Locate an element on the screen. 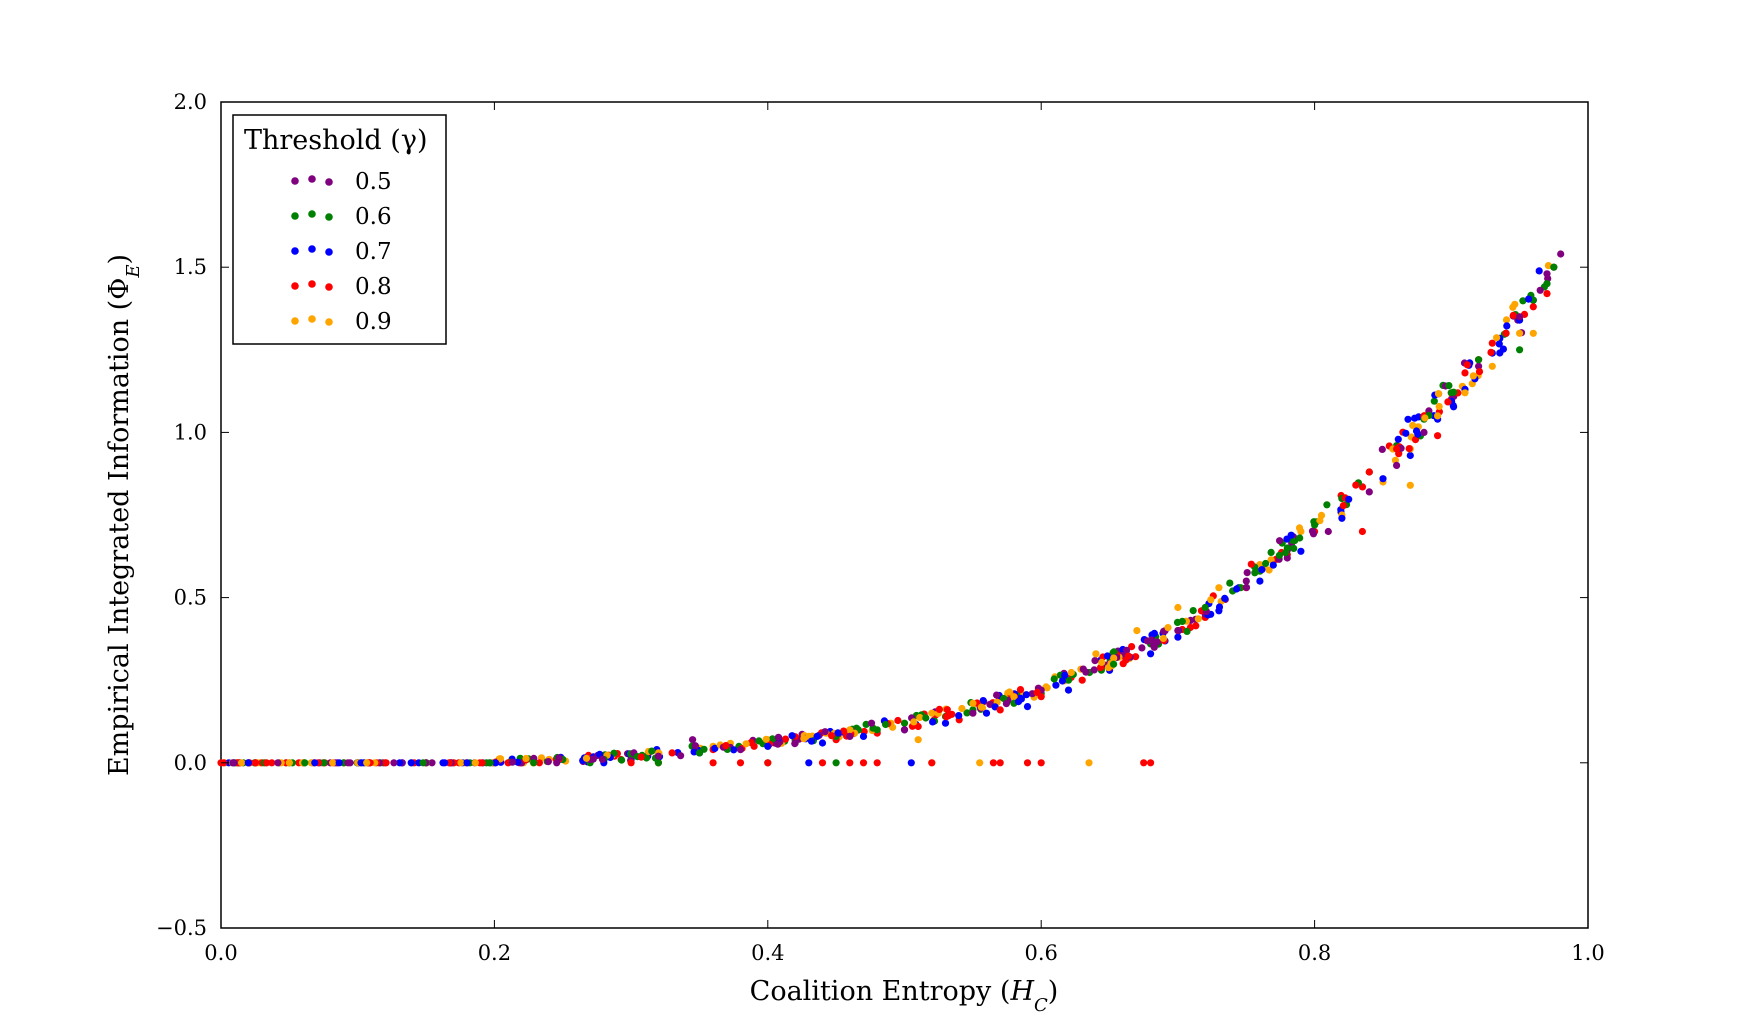  x-axis-label: Coalition Entropy (HC) is located at coordinates (904, 996).